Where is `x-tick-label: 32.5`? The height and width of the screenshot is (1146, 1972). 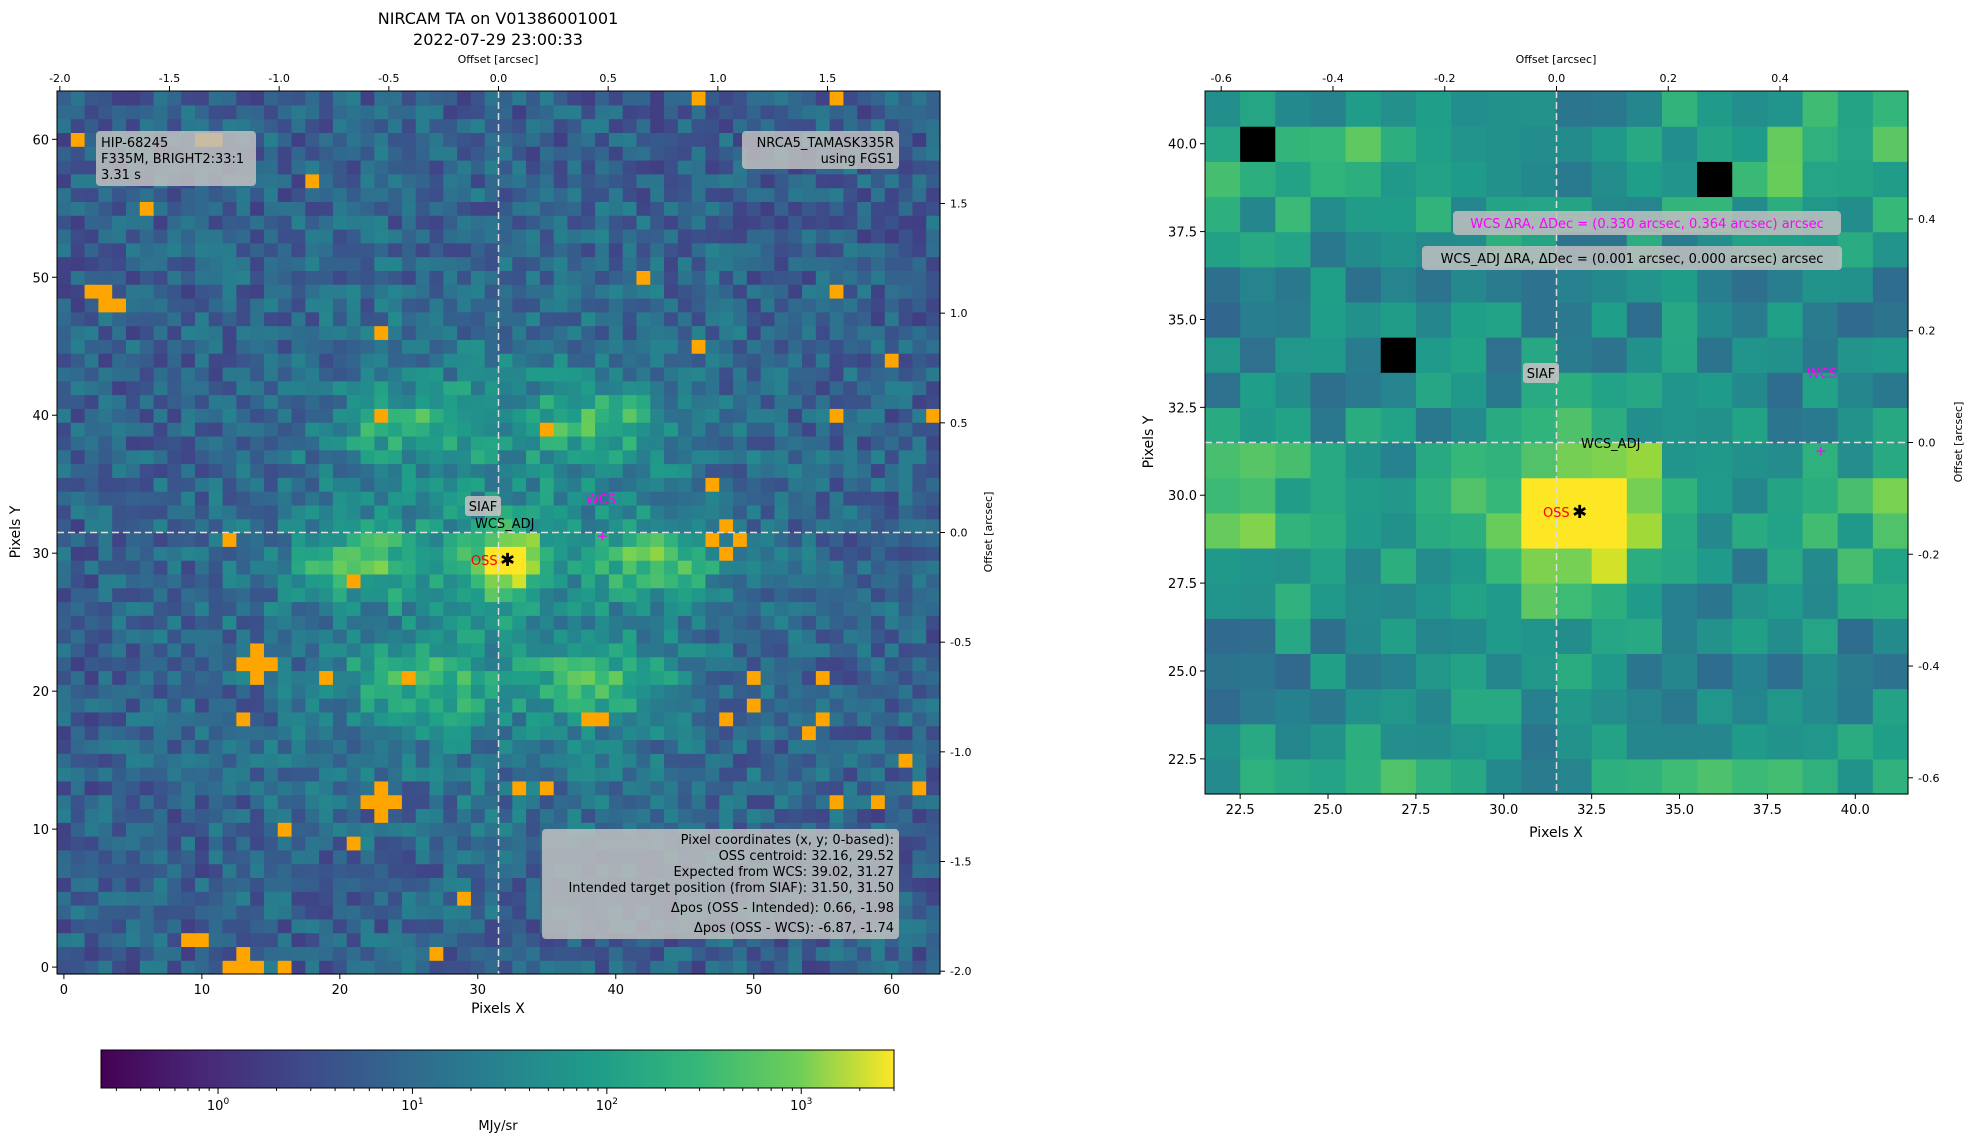
x-tick-label: 32.5 is located at coordinates (1591, 810).